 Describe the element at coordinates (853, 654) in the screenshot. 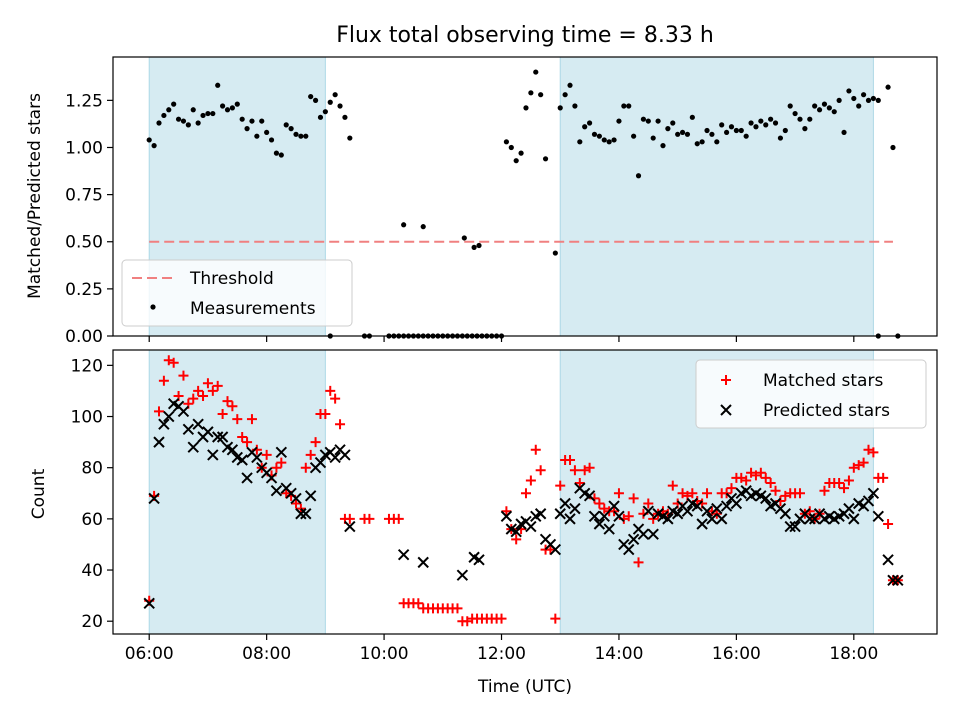

I see `bottom-panel-xtick-label: 18:00` at that location.